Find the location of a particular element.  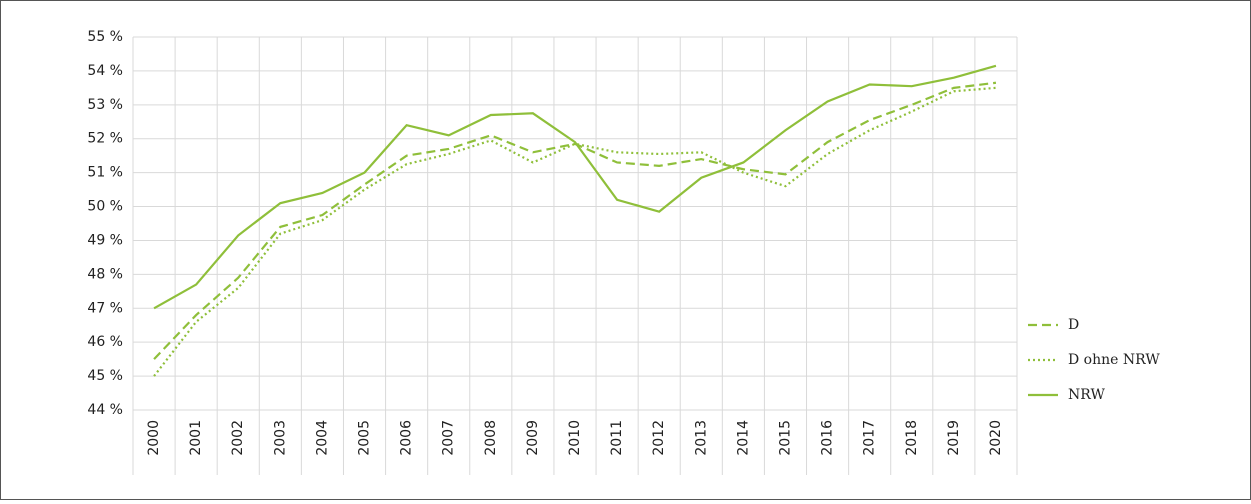

legend-label: D ohne NRW is located at coordinates (1114, 360).